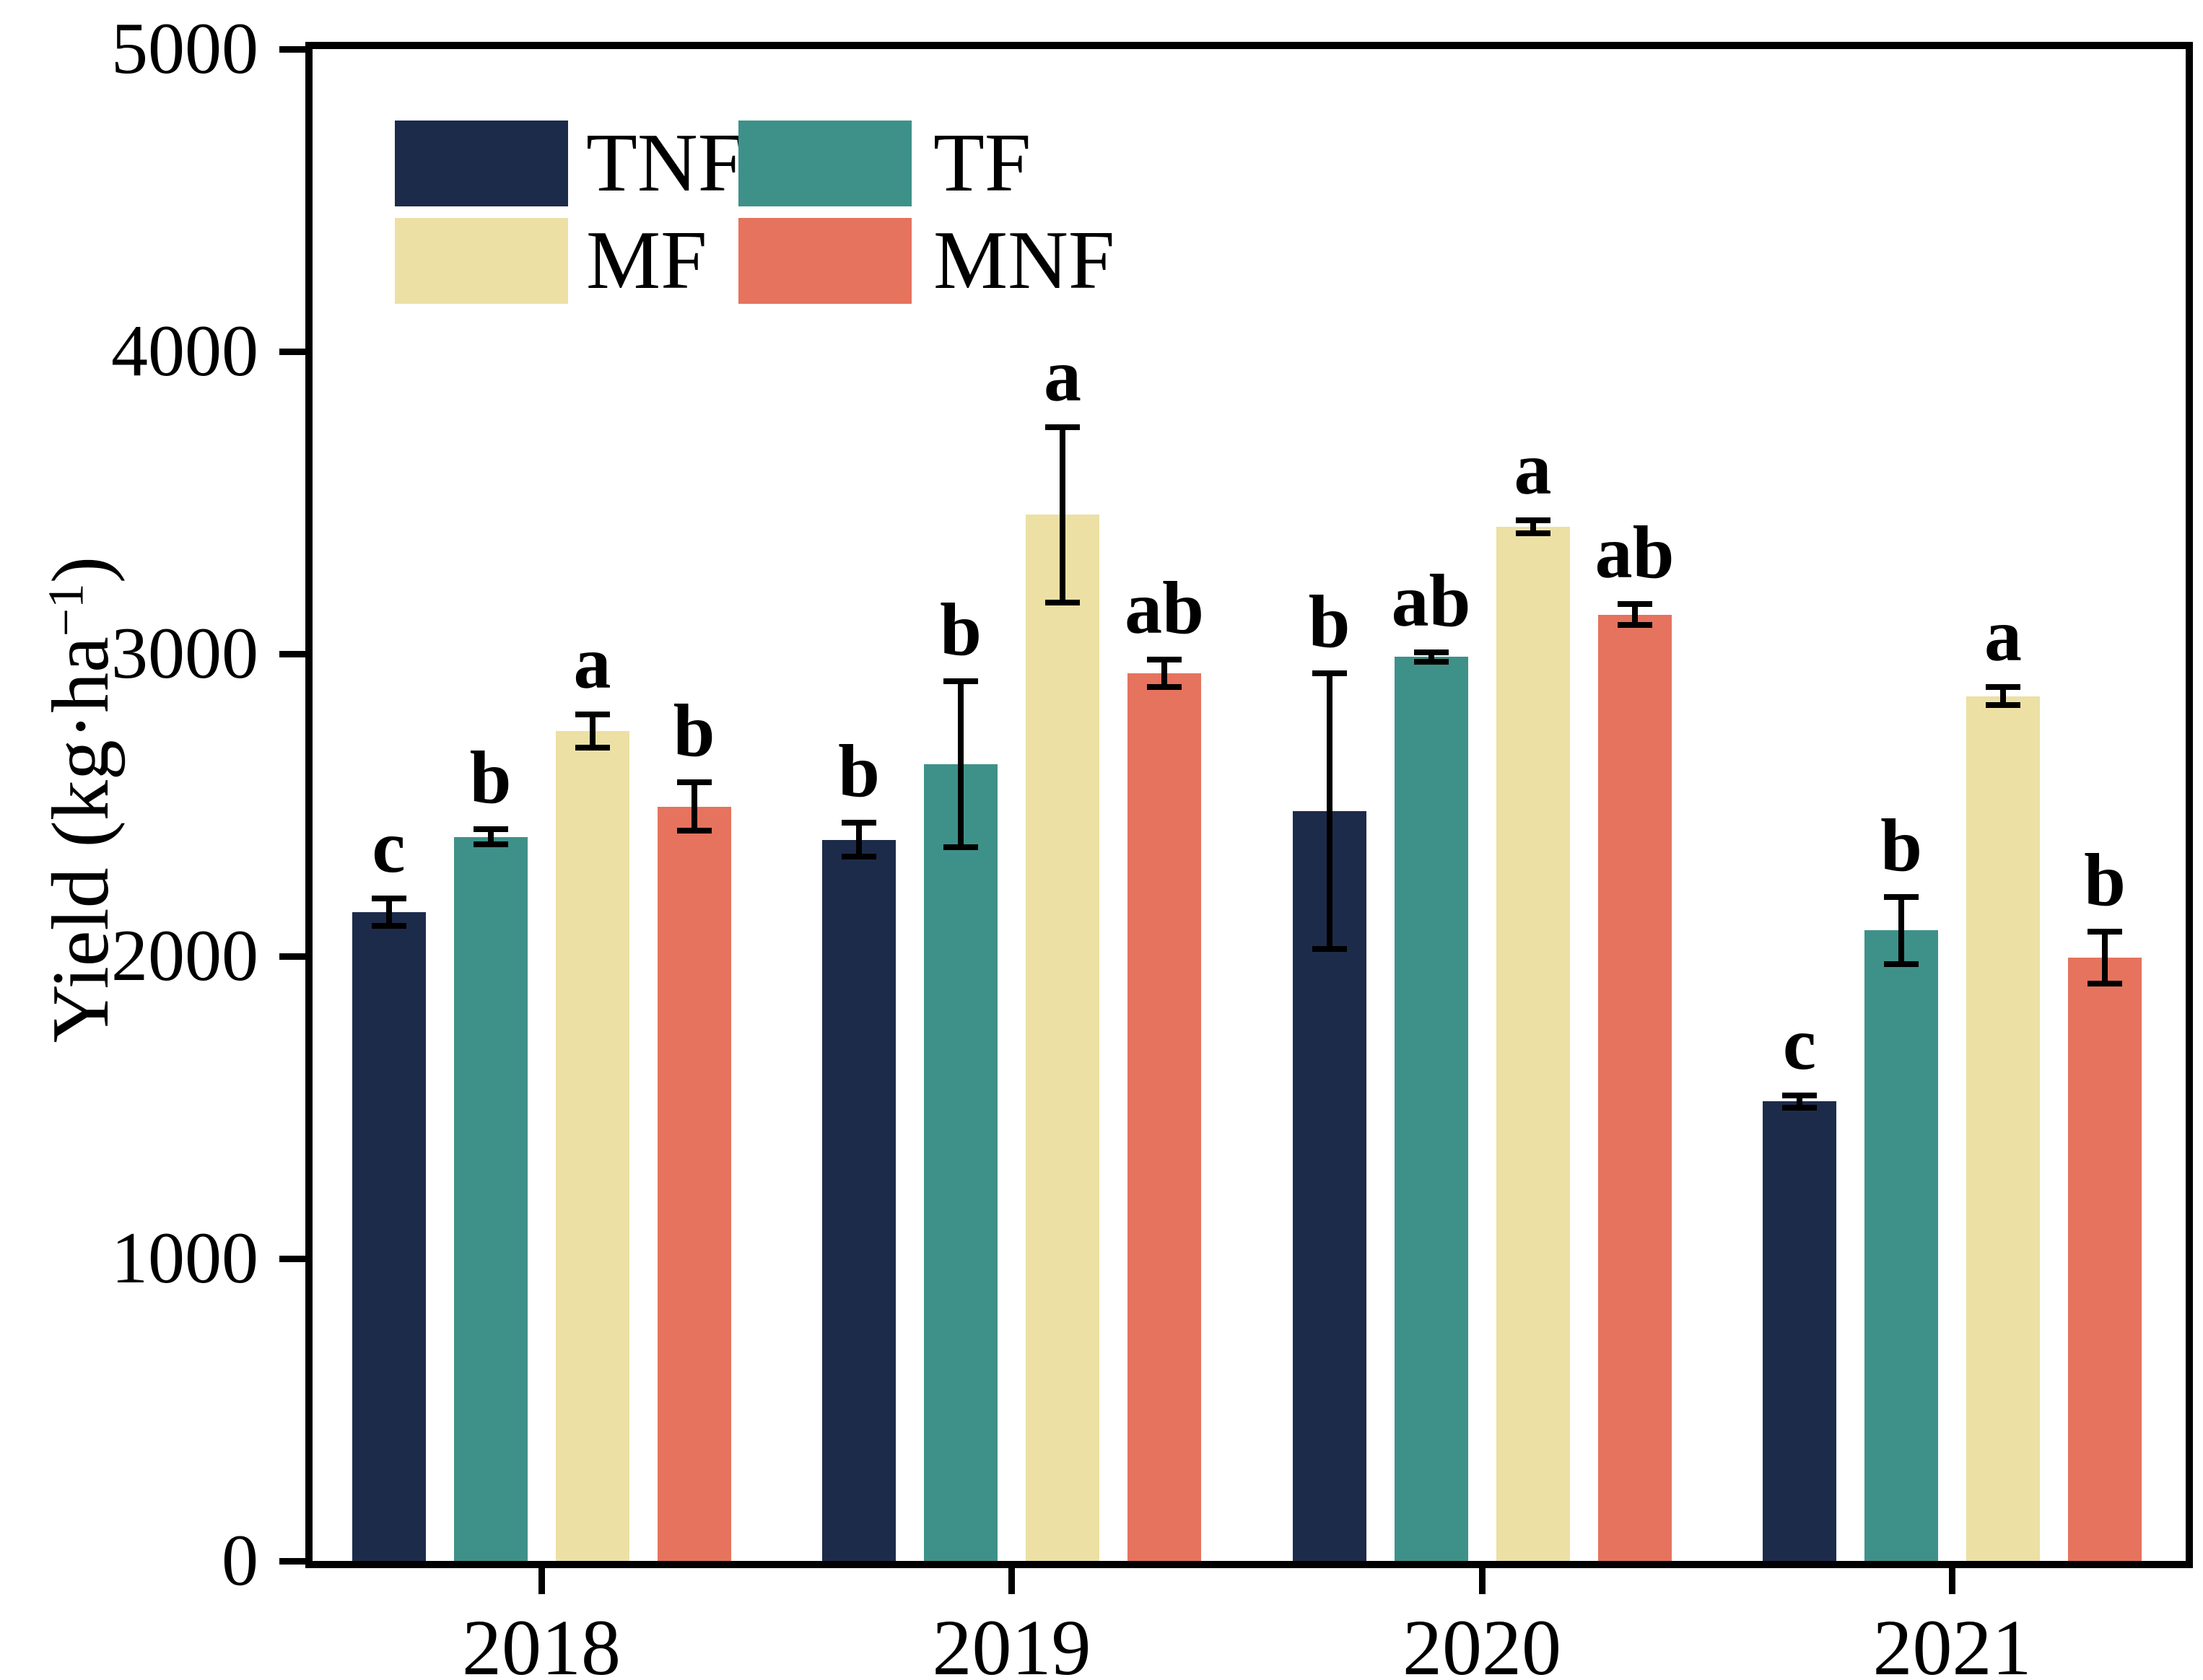 The image size is (2203, 1680). Describe the element at coordinates (1800, 1043) in the screenshot. I see `sig-letter-TNF-2021: c` at that location.